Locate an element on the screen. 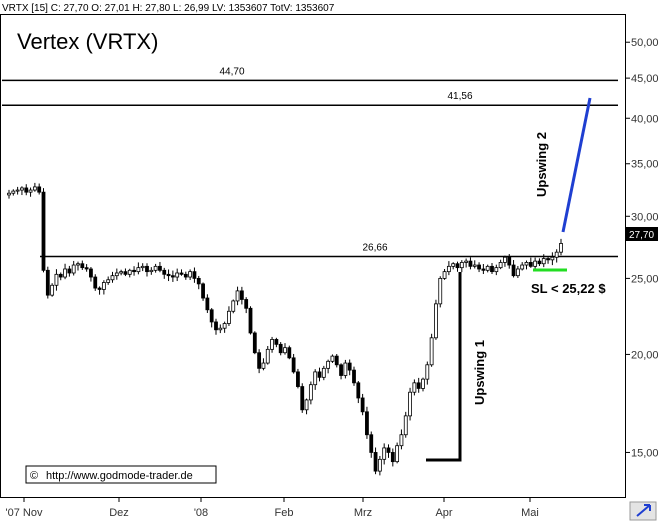  last-price-tag is located at coordinates (642, 234).